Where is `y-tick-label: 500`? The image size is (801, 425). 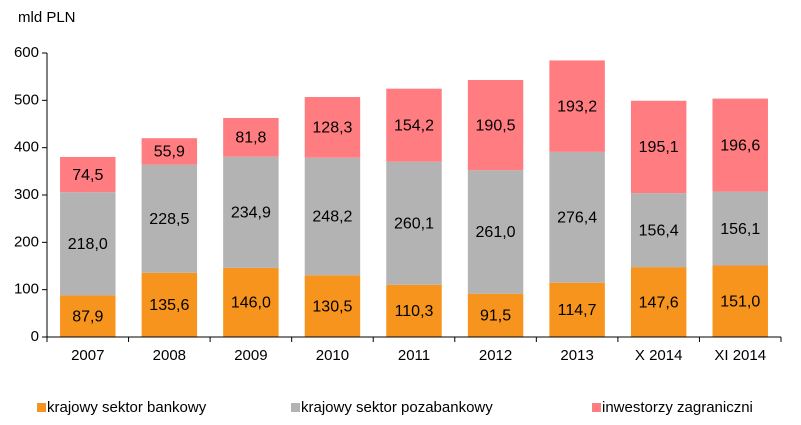
y-tick-label: 500 is located at coordinates (26, 99).